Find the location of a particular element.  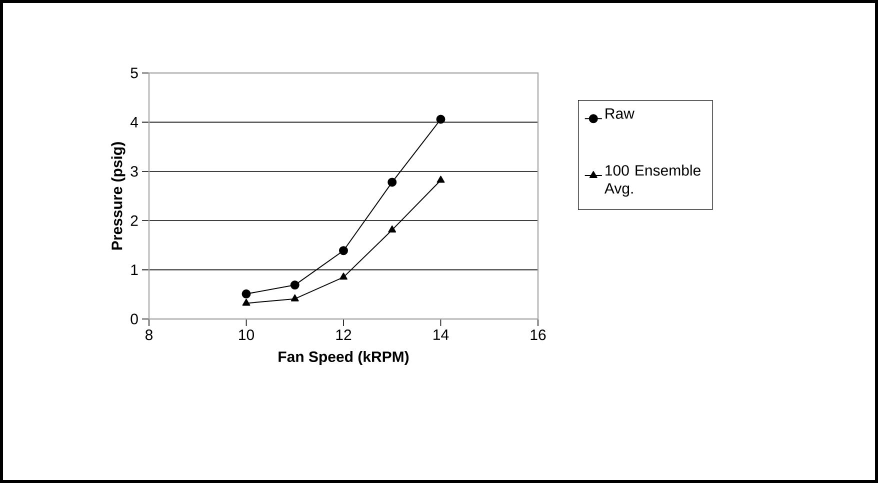

y-tick-label: 3 is located at coordinates (134, 171).